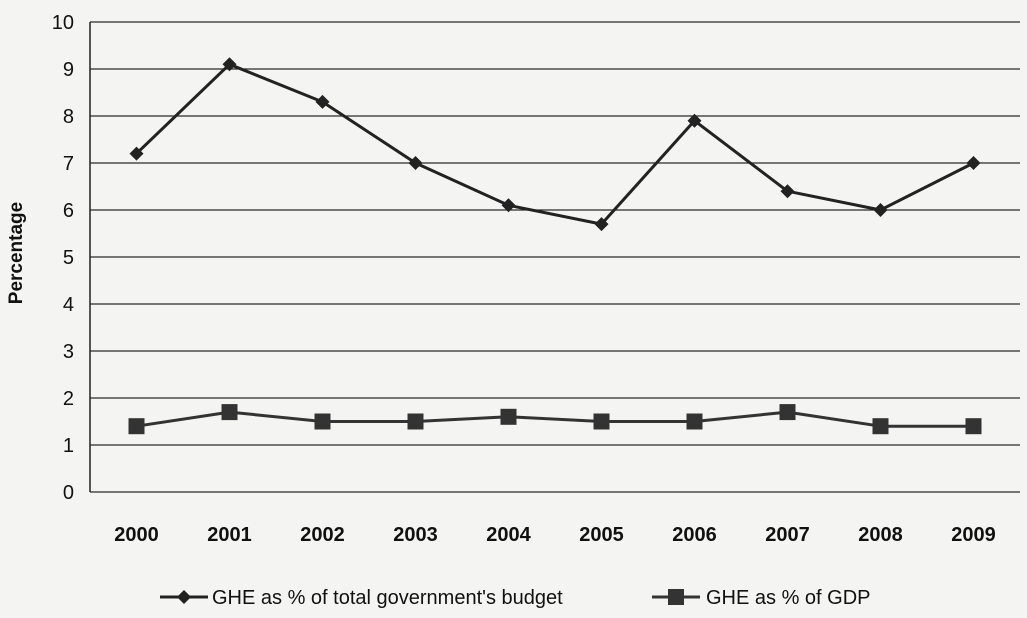 This screenshot has height=618, width=1027. What do you see at coordinates (788, 598) in the screenshot?
I see `legend-label: GHE as % of GDP` at bounding box center [788, 598].